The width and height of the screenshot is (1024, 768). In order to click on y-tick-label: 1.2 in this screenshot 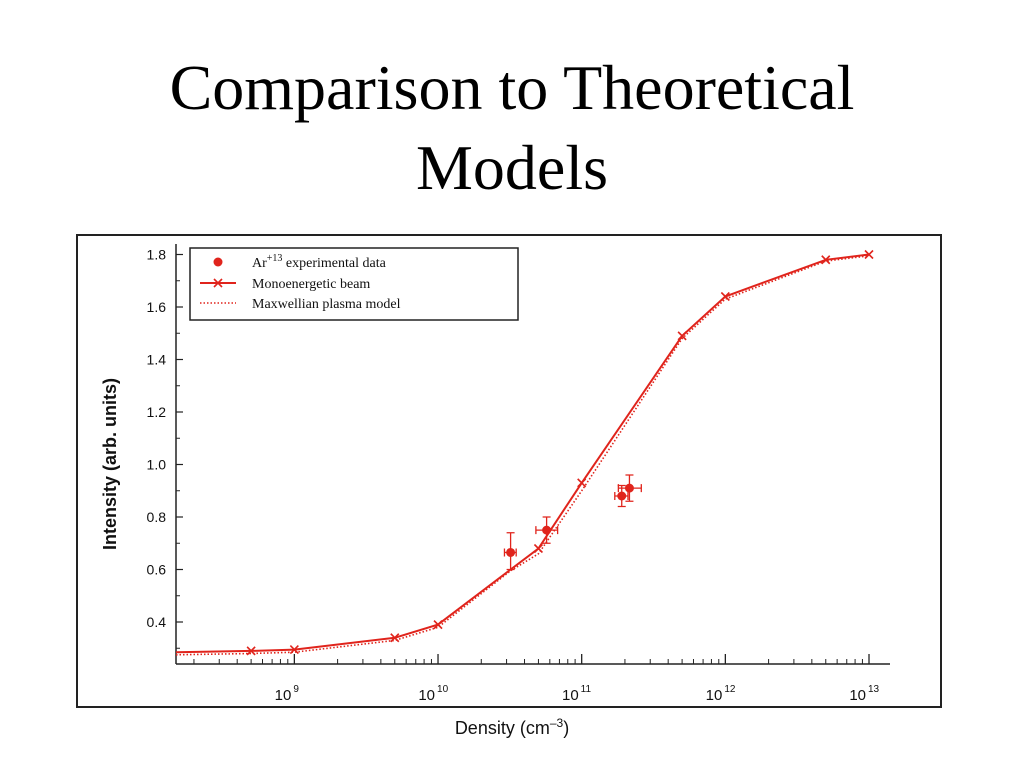, I will do `click(157, 412)`.